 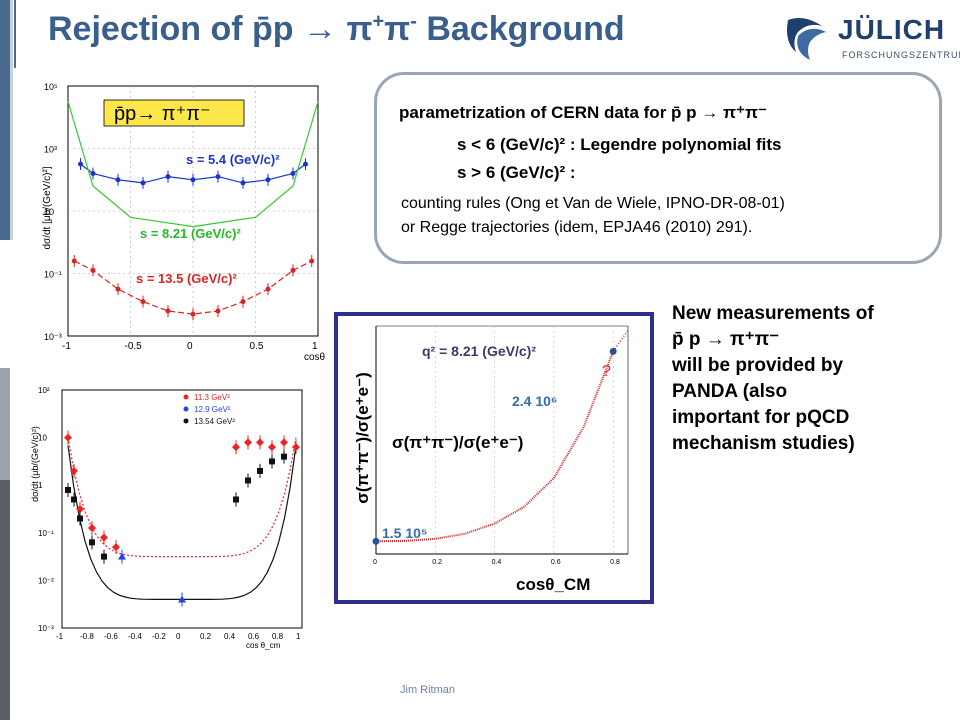 I want to click on param-line-3: s > 6 (GeV/c)² :, so click(x=516, y=172).